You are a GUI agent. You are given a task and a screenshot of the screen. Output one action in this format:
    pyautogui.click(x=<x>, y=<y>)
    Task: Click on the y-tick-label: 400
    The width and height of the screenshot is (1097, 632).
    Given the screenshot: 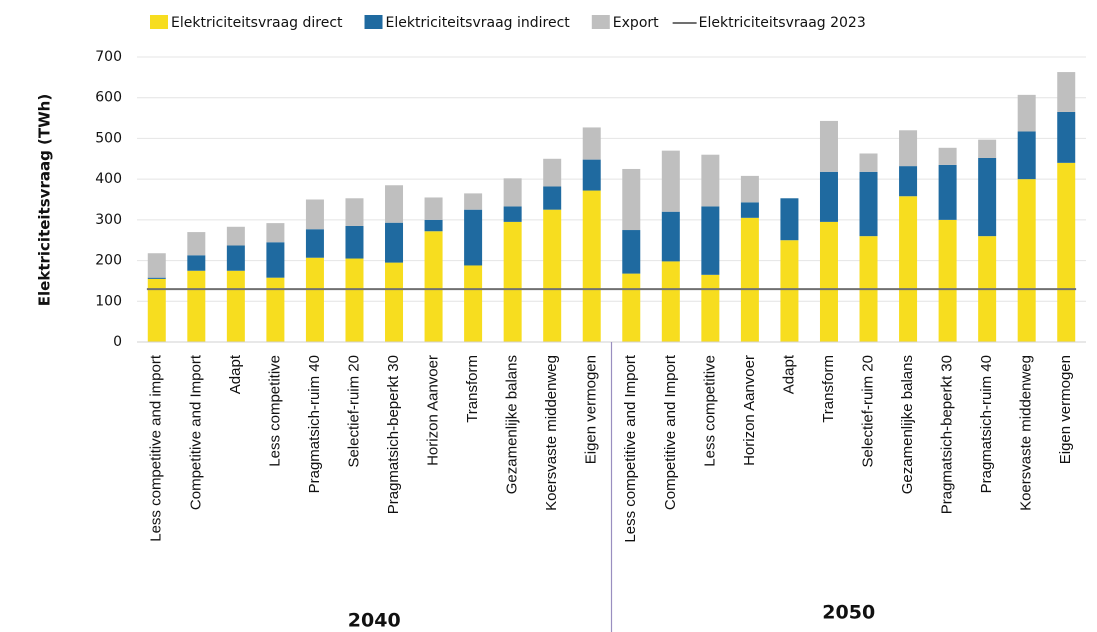 What is the action you would take?
    pyautogui.click(x=108, y=179)
    